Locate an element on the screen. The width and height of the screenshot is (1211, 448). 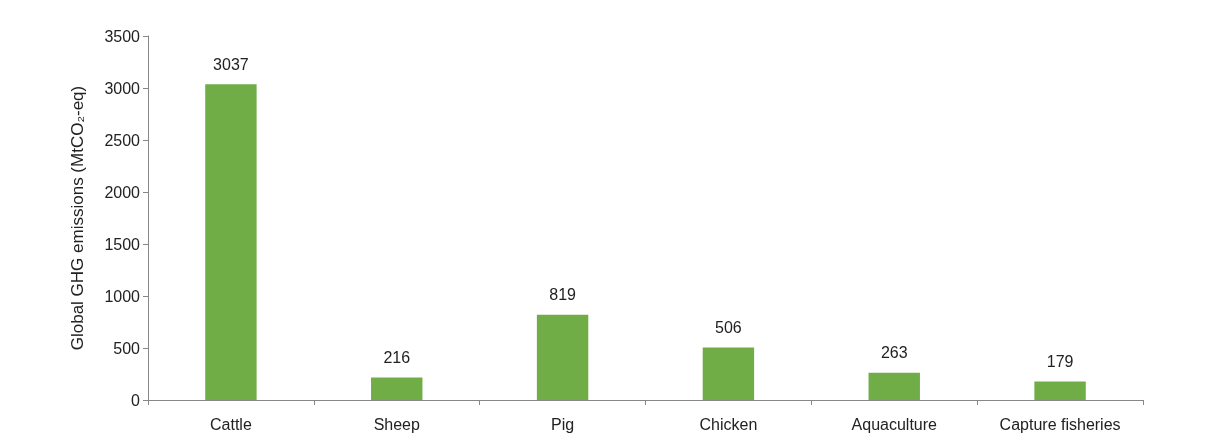
data-label: 216 is located at coordinates (397, 358).